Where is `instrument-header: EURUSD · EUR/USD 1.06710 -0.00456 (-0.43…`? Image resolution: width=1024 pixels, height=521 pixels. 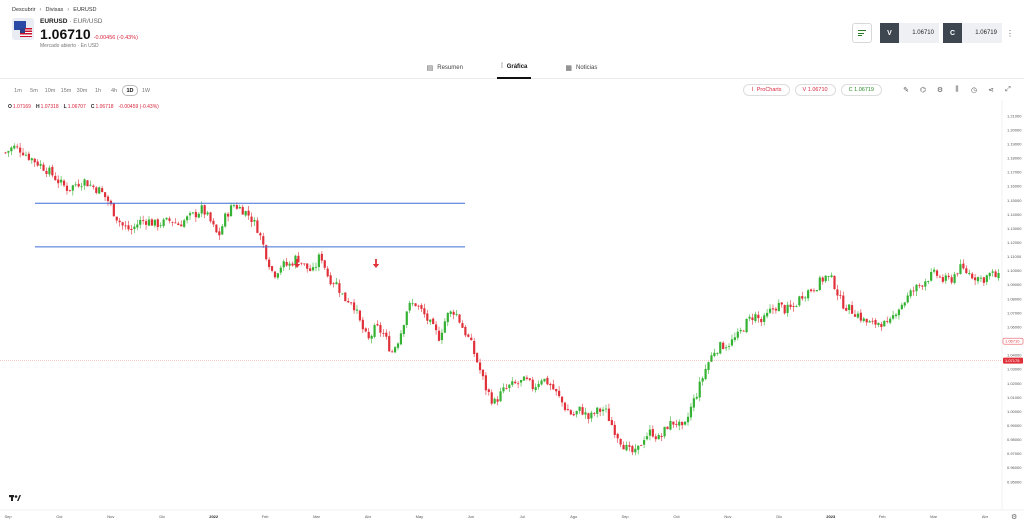
instrument-header: EURUSD · EUR/USD 1.06710 -0.00456 (-0.43… is located at coordinates (75, 33).